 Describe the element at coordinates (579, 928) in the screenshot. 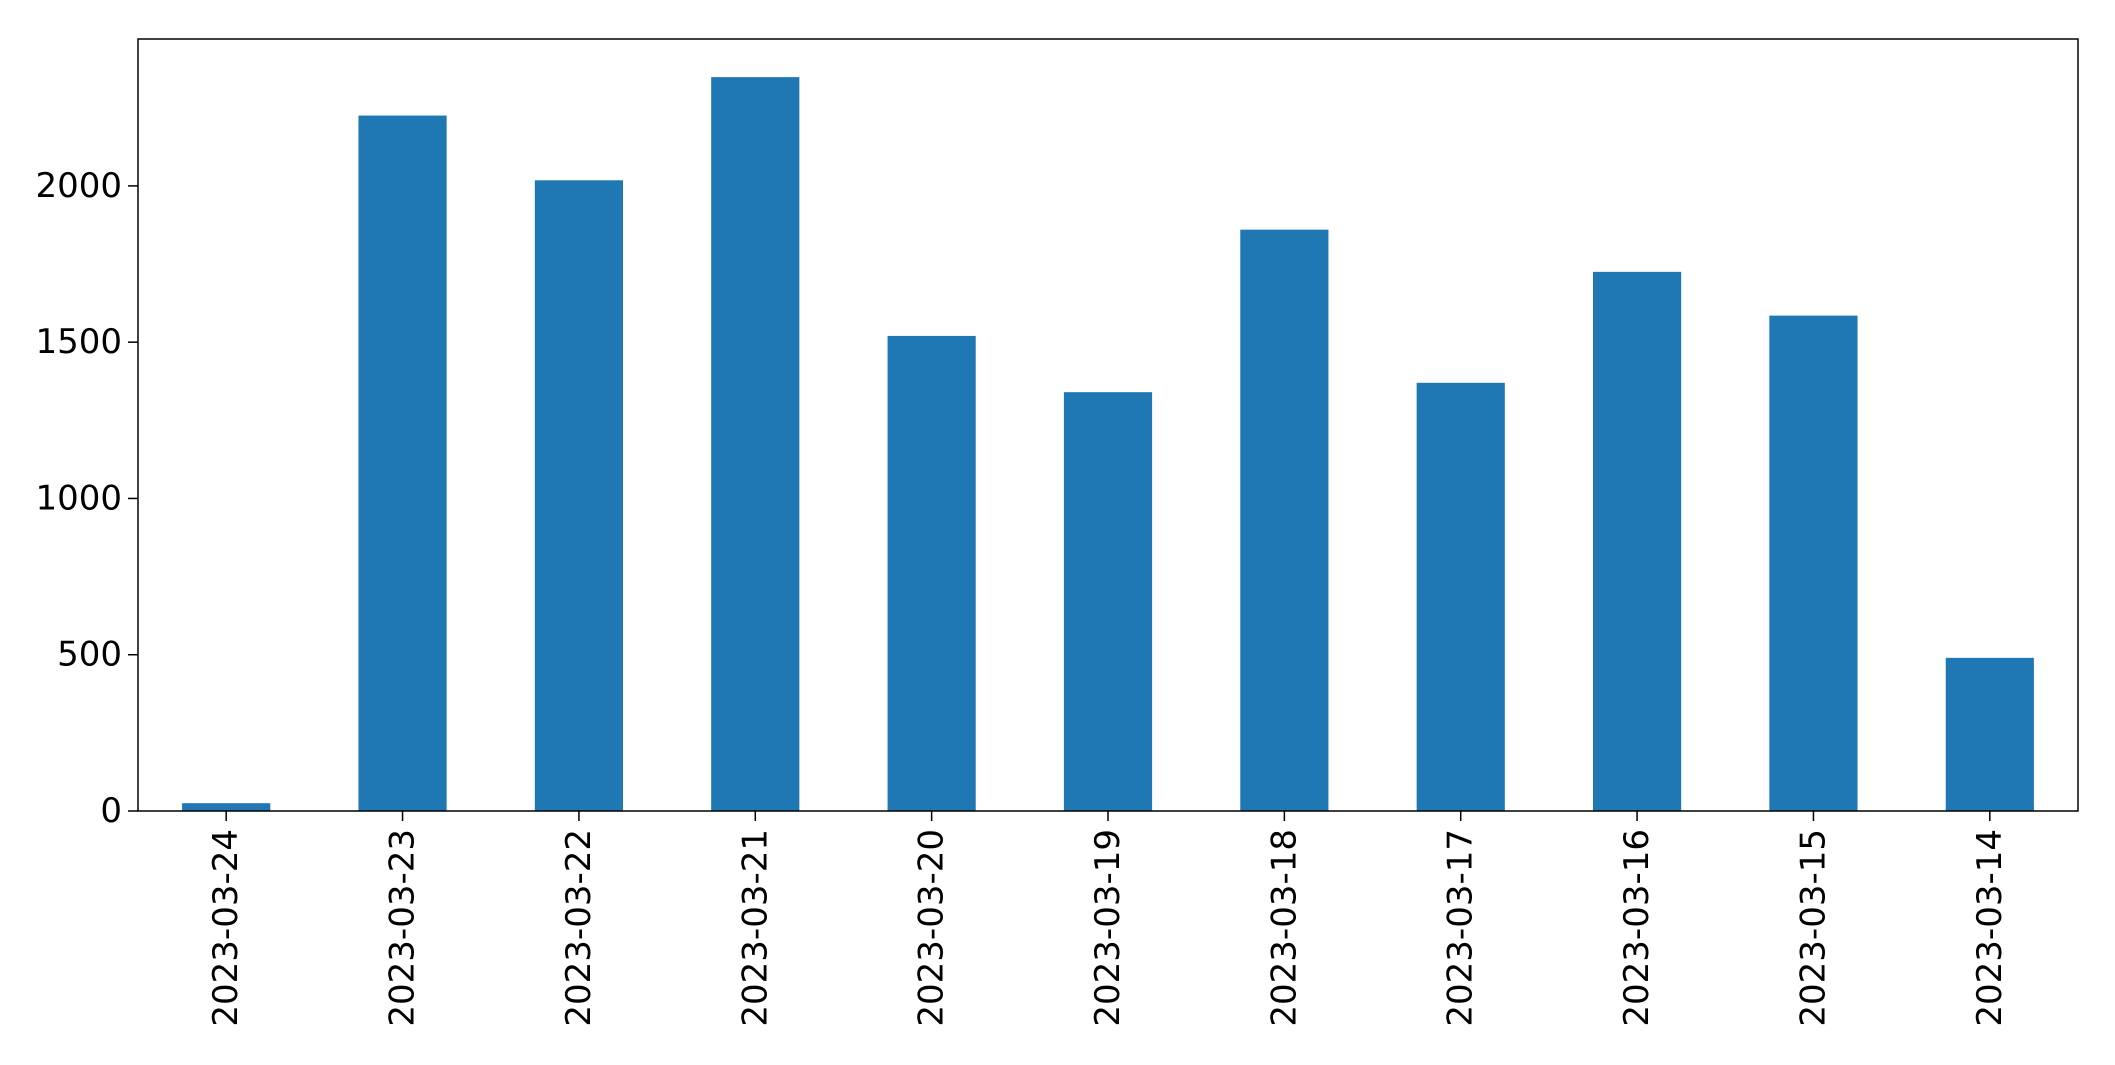

I see `x-tick-label: 2023-03-22` at that location.